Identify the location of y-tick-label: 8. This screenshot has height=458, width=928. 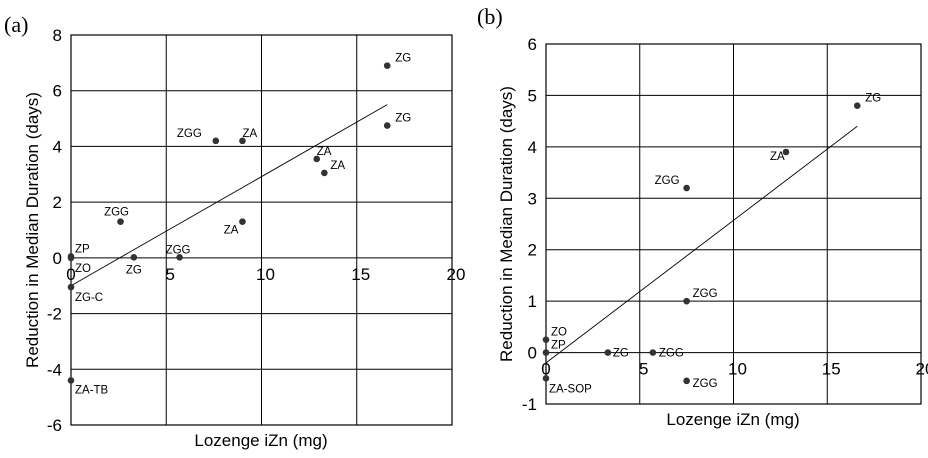
(57, 35).